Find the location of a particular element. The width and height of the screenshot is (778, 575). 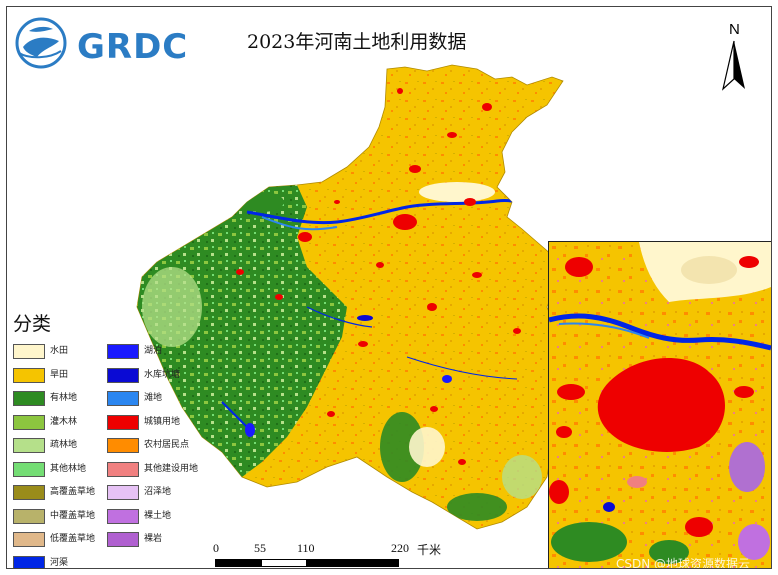

north-label: N is located at coordinates (734, 29).